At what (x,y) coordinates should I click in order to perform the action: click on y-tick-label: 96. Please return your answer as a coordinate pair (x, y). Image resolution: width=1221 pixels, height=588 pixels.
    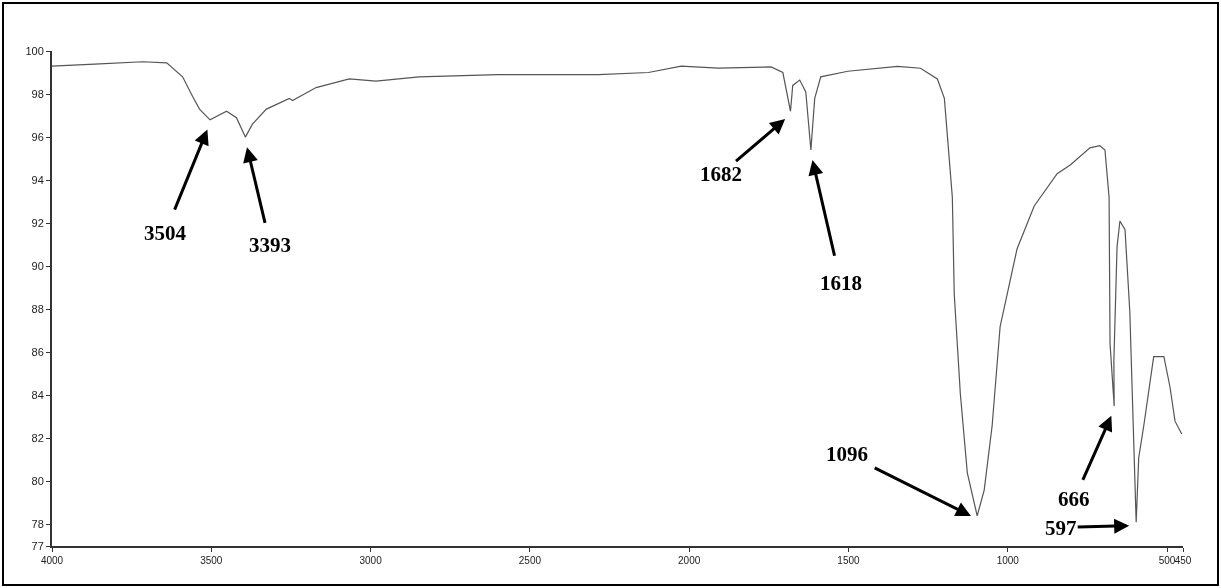
    Looking at the image, I should click on (37, 136).